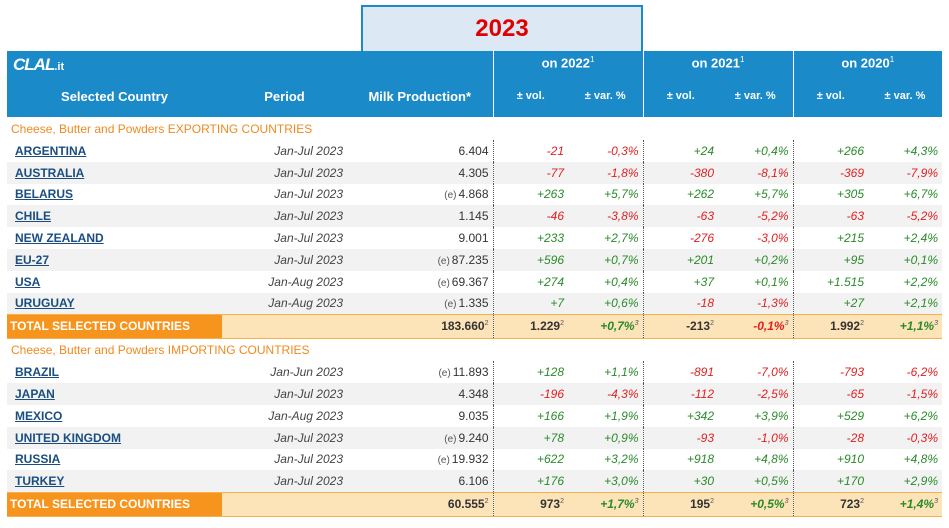 The width and height of the screenshot is (949, 528). What do you see at coordinates (830, 481) in the screenshot?
I see `vol-change-cell: +170` at bounding box center [830, 481].